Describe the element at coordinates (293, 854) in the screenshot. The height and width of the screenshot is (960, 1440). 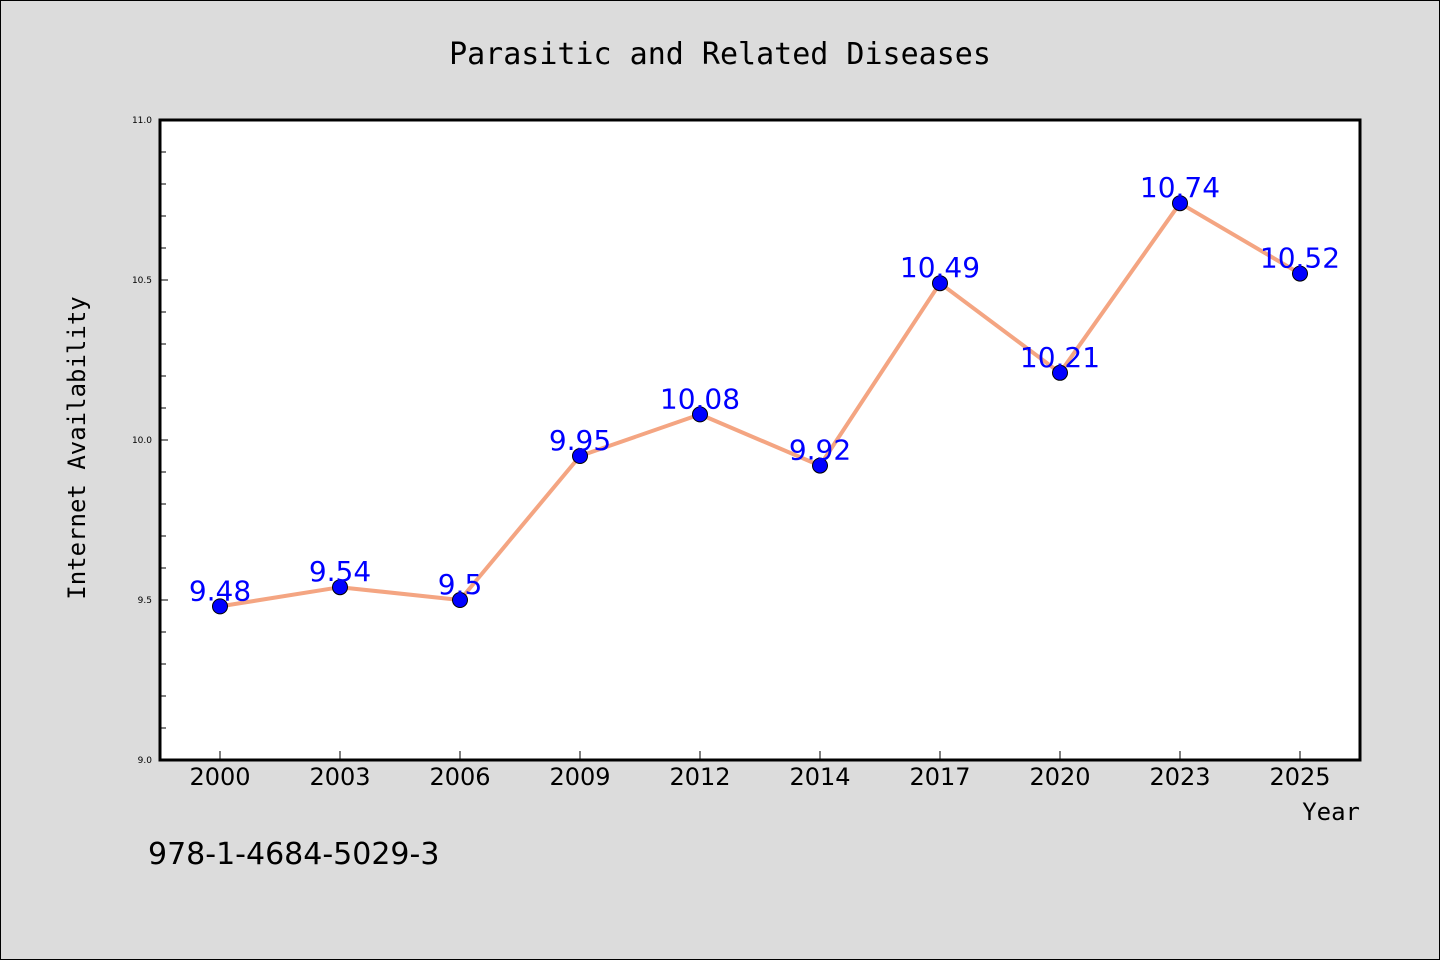
I see `footer-text: 978-1-4684-5029-3` at that location.